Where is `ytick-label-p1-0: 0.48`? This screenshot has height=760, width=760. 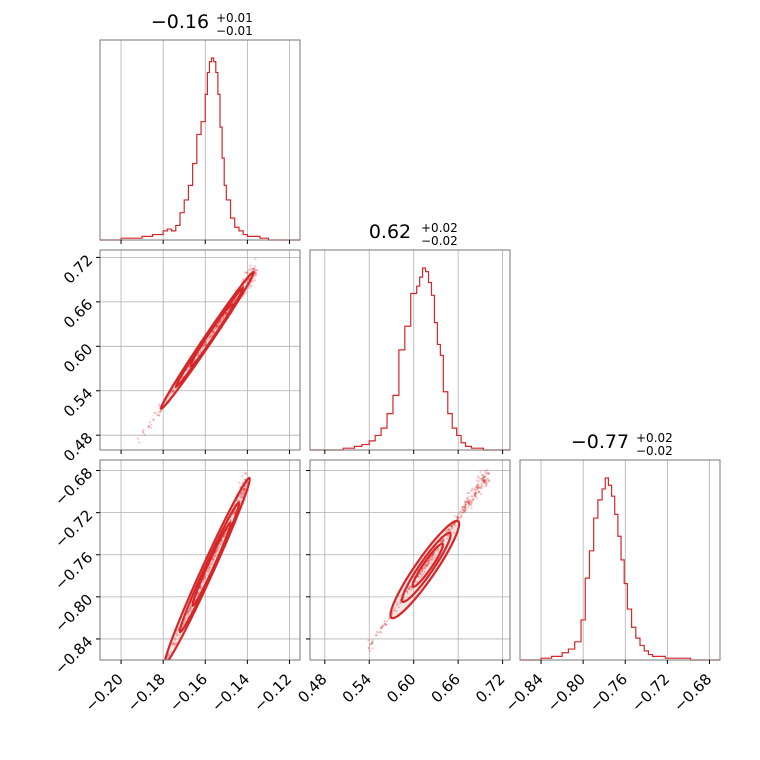
ytick-label-p1-0: 0.48 is located at coordinates (78, 447).